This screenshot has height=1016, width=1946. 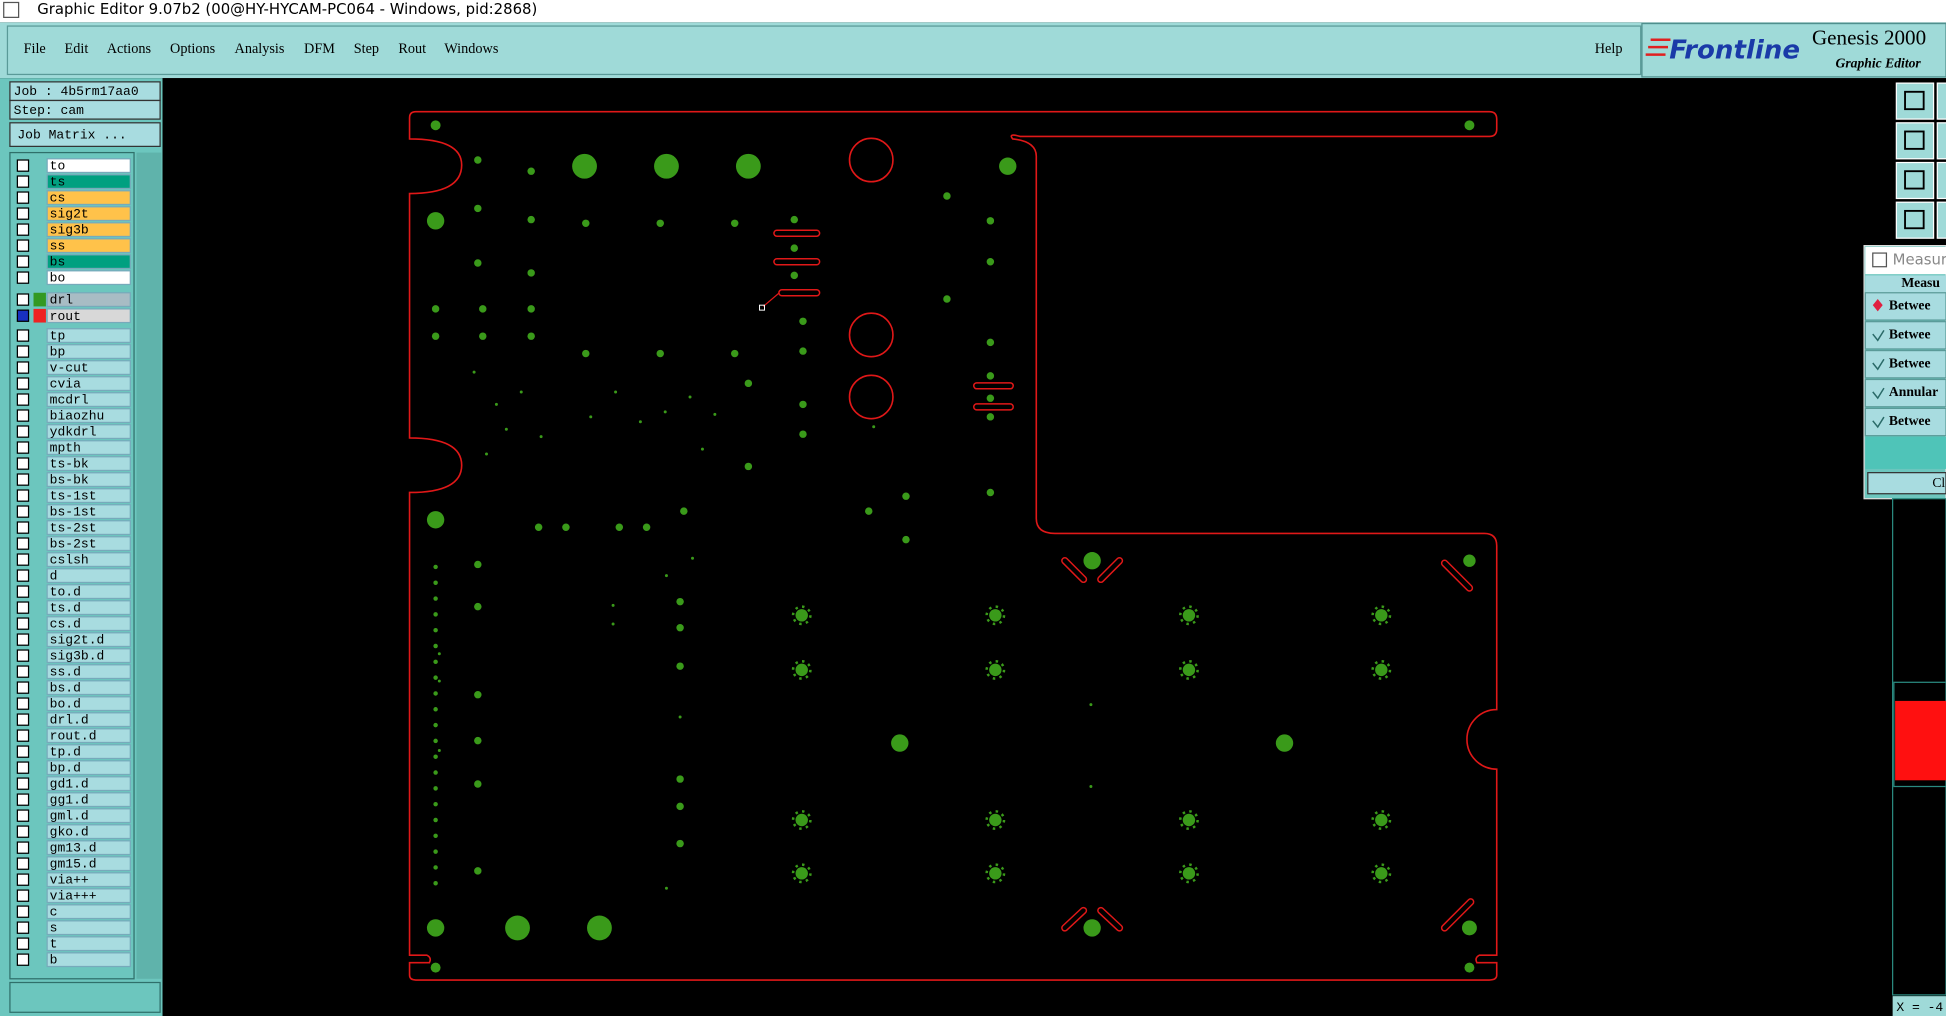 What do you see at coordinates (193, 49) in the screenshot?
I see `menu-item: Options` at bounding box center [193, 49].